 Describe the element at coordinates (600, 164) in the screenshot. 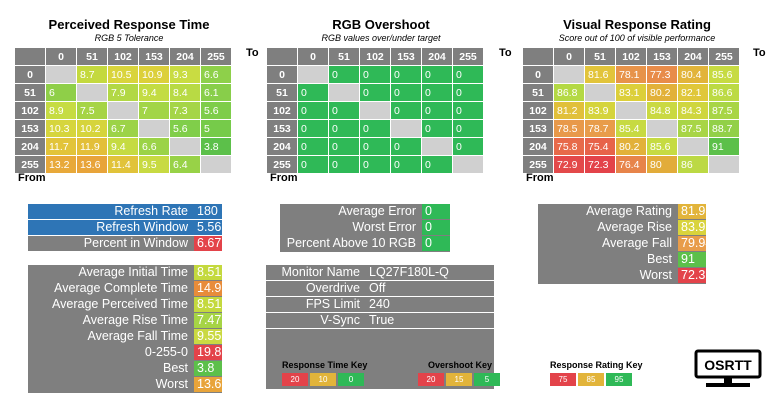

I see `grid-cell: 72.3` at that location.